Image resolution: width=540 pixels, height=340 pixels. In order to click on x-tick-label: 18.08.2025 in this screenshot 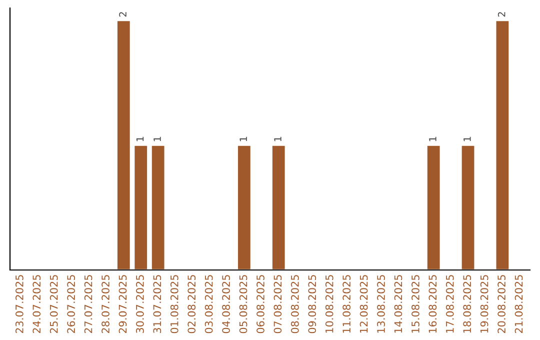, I will do `click(467, 304)`.